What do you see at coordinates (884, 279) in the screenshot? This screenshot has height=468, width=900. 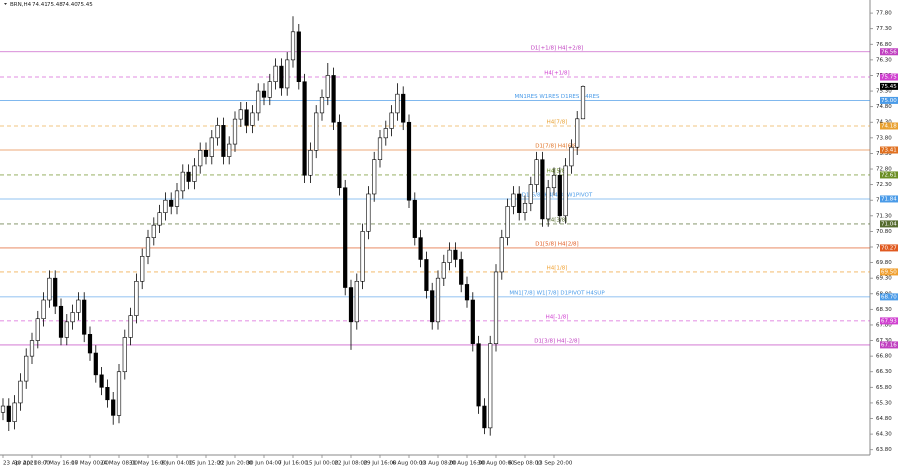 I see `y-tick-label: 69.30` at bounding box center [884, 279].